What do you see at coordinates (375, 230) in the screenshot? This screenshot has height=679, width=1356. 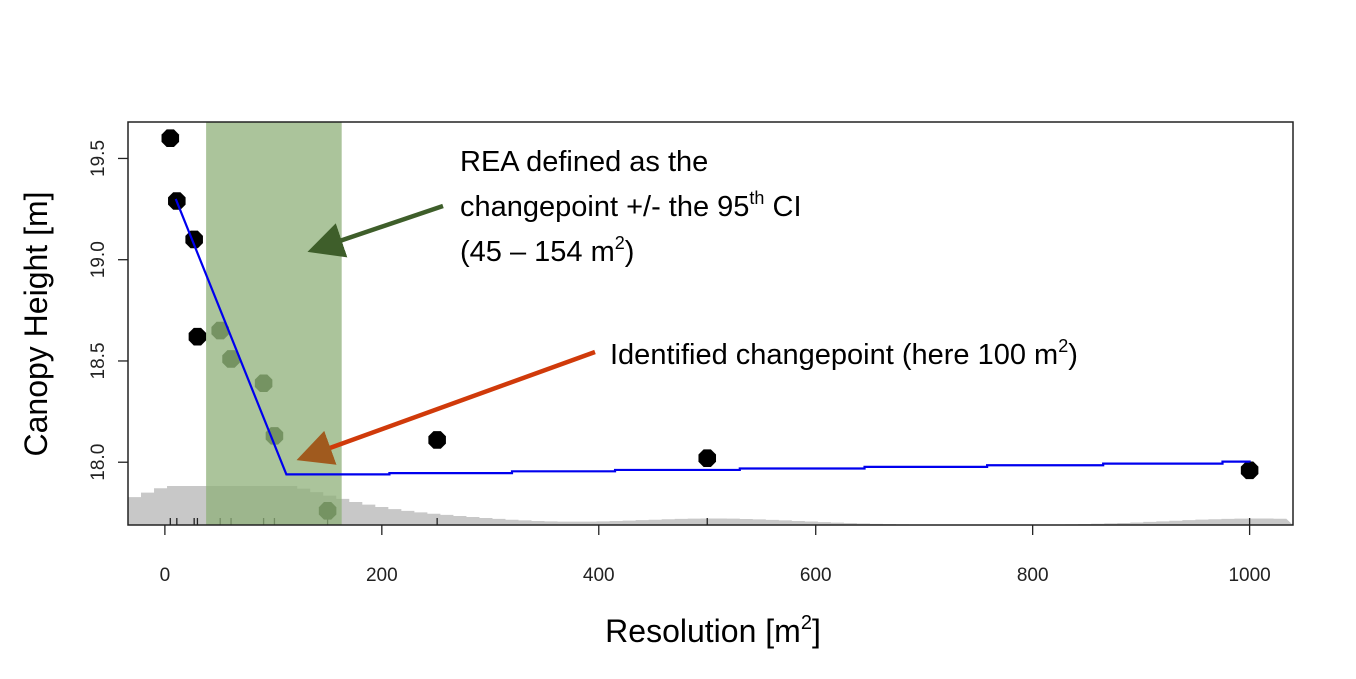 I see `rea-arrow` at bounding box center [375, 230].